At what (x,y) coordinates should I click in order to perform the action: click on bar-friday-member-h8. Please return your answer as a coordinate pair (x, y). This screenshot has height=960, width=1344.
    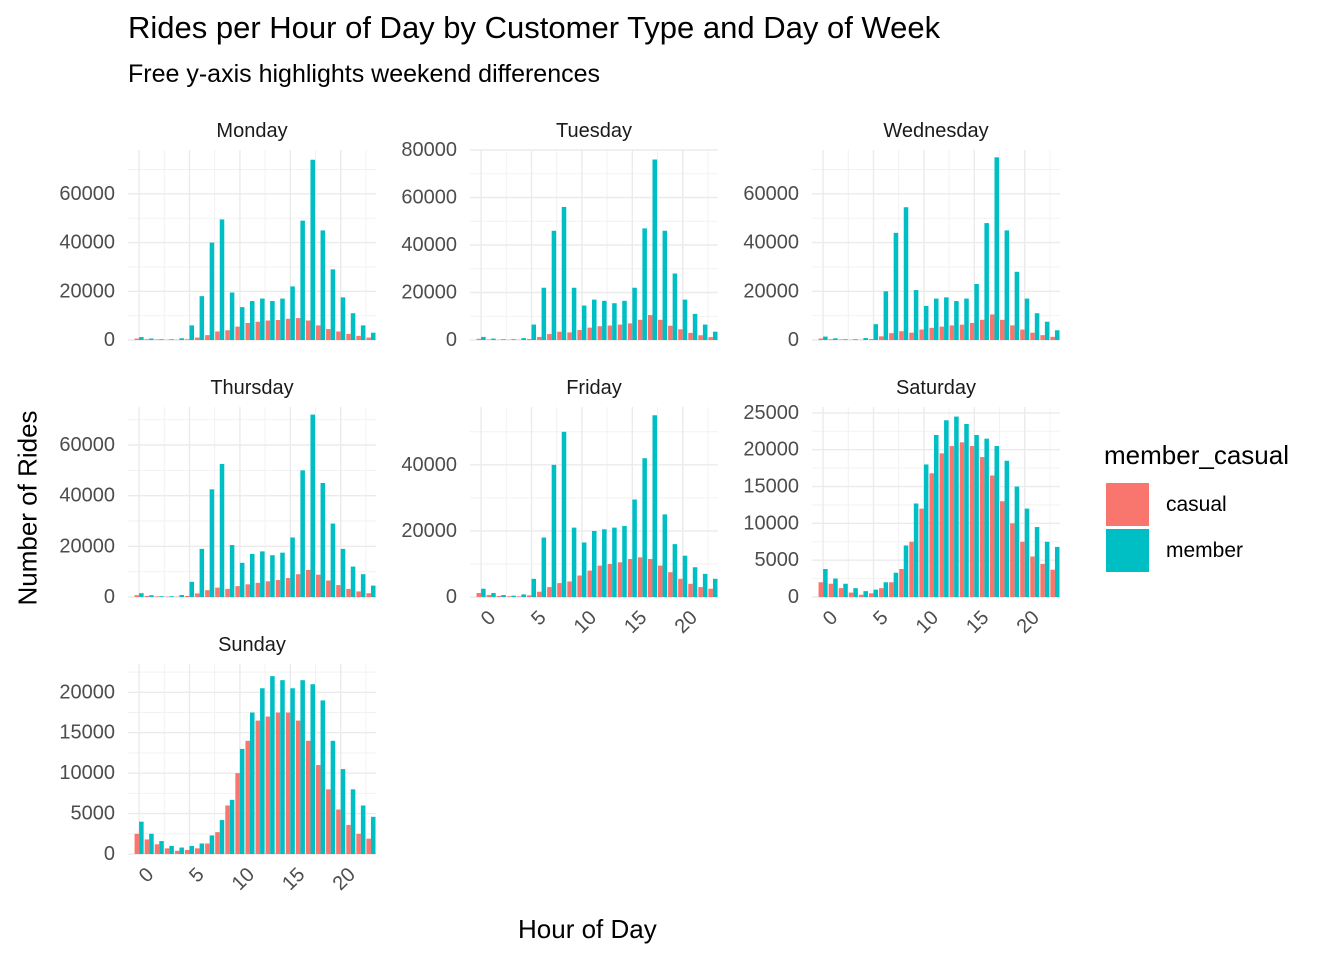
    Looking at the image, I should click on (564, 514).